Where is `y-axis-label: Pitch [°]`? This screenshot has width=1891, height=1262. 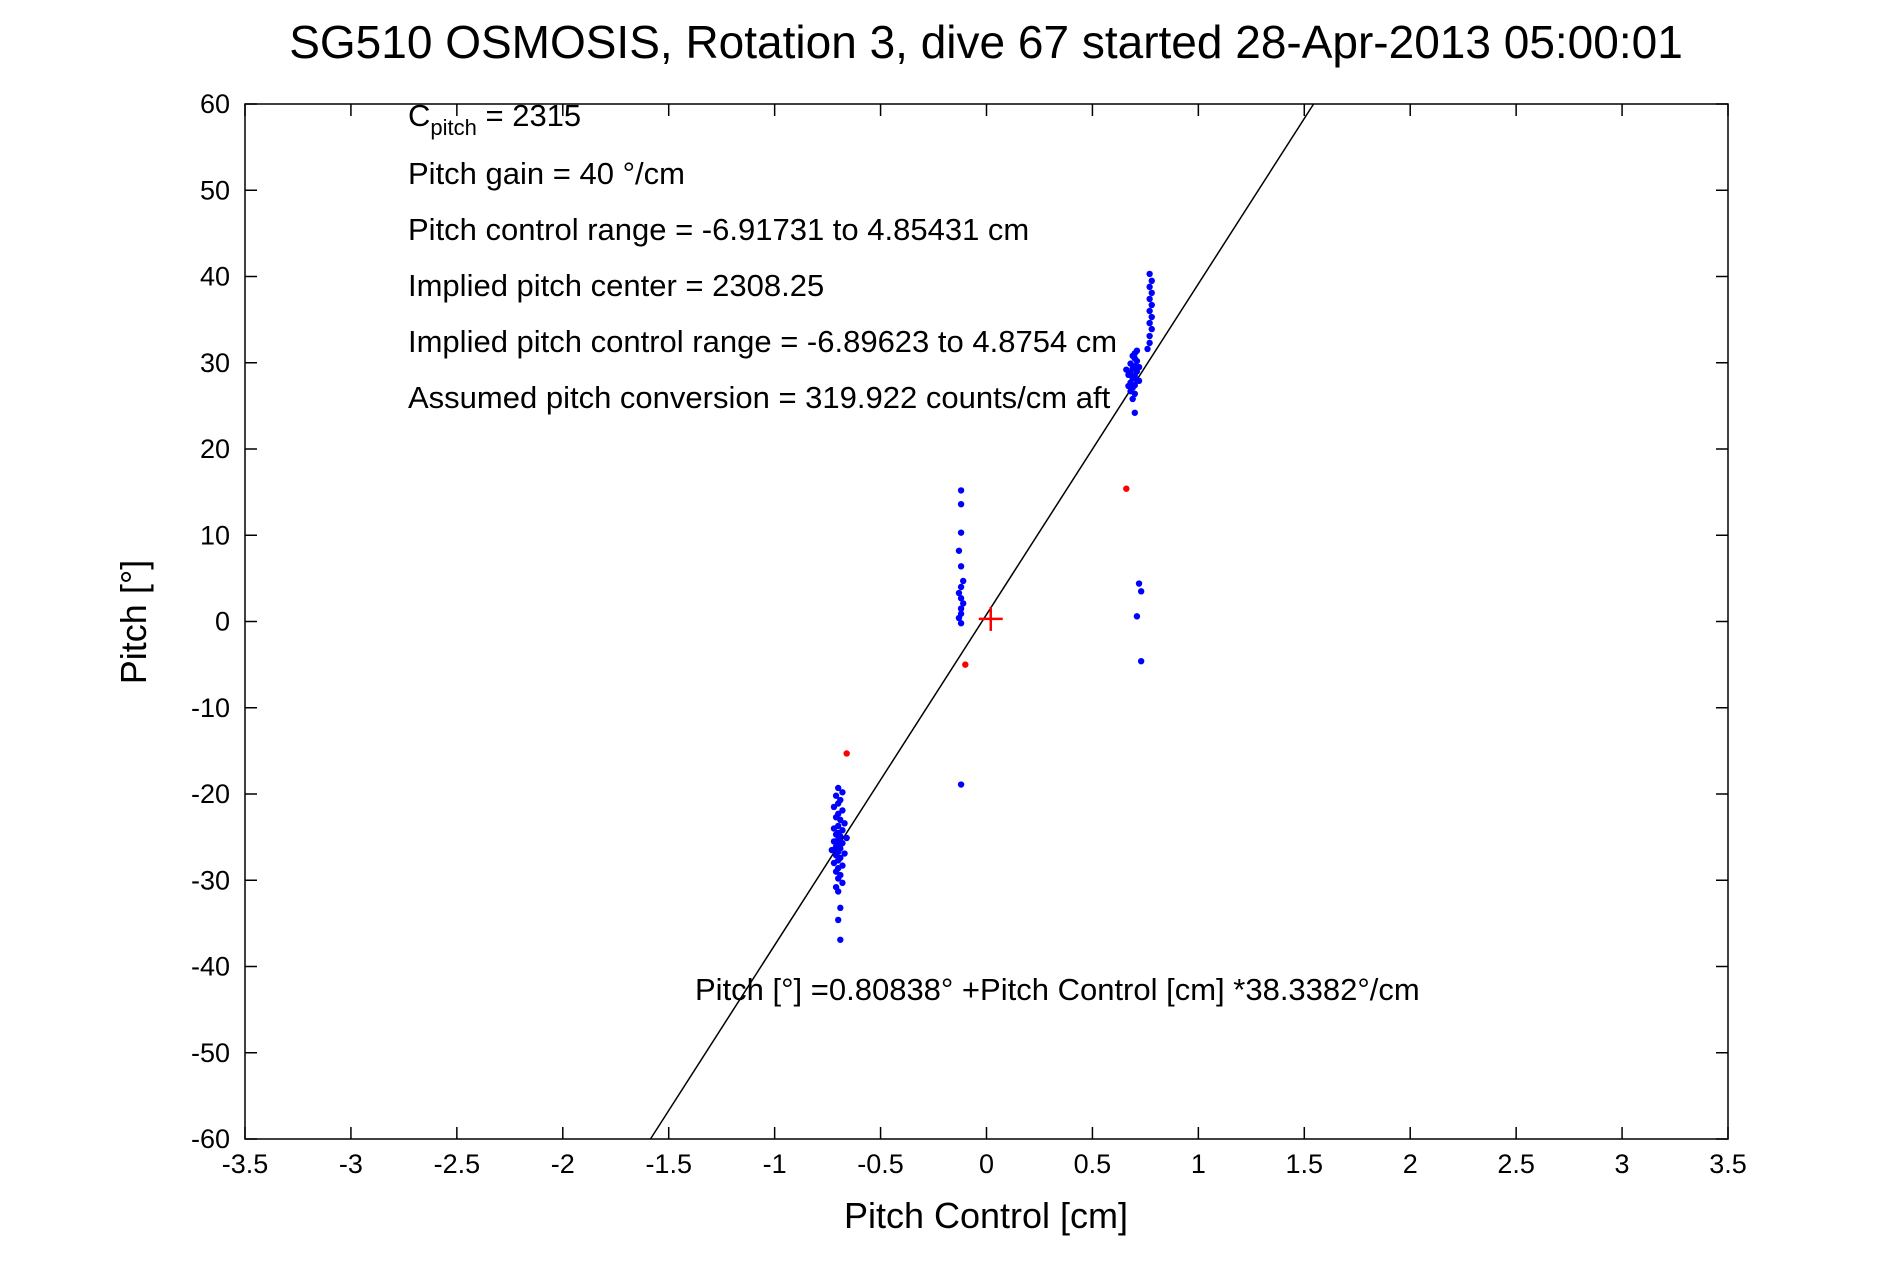
y-axis-label: Pitch [°] is located at coordinates (133, 622).